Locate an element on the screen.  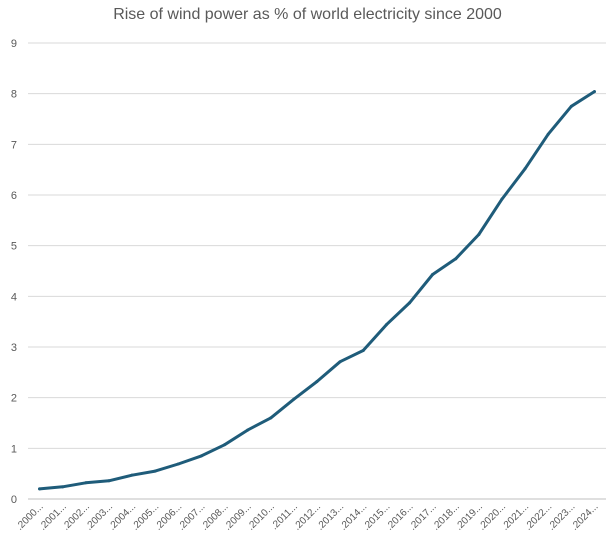
y-tick-label: 9 is located at coordinates (14, 44).